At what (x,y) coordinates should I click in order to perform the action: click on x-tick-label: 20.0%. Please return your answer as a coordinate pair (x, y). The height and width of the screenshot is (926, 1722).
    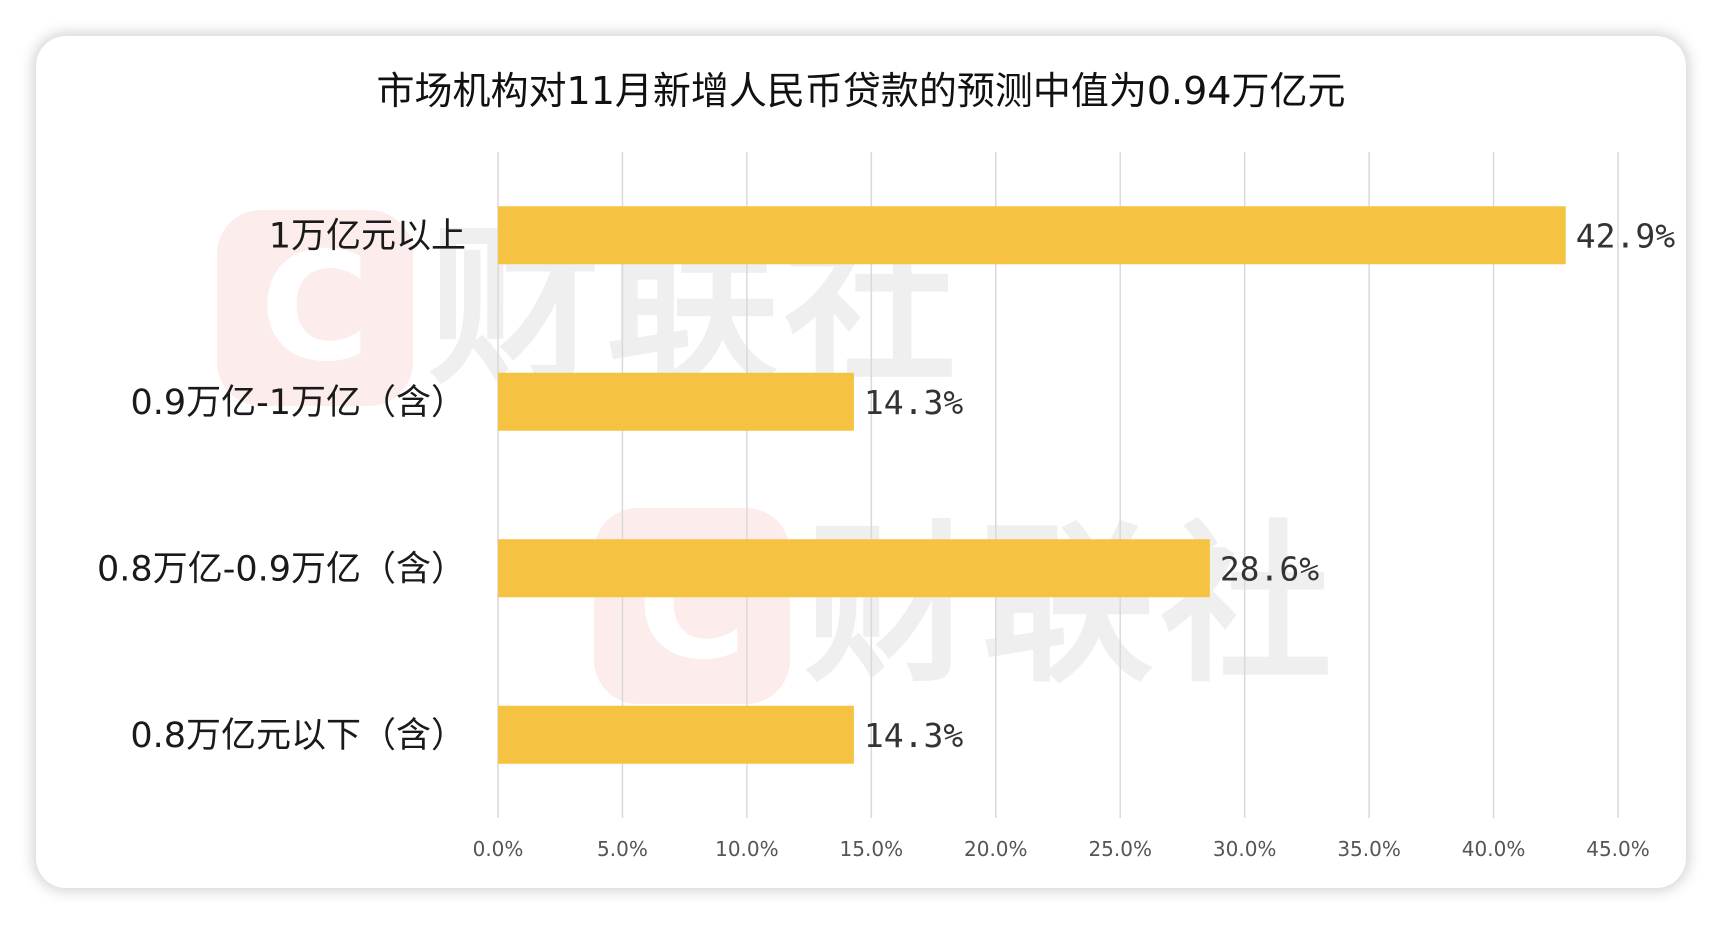
    Looking at the image, I should click on (996, 849).